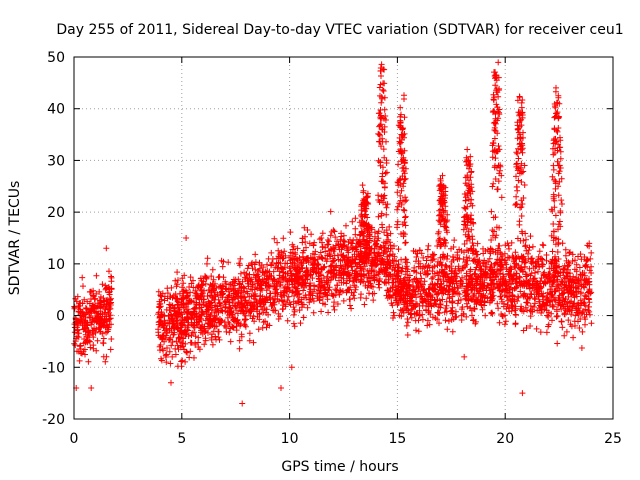  I want to click on y-axis-label: SDTVAR / TECUs, so click(15, 238).